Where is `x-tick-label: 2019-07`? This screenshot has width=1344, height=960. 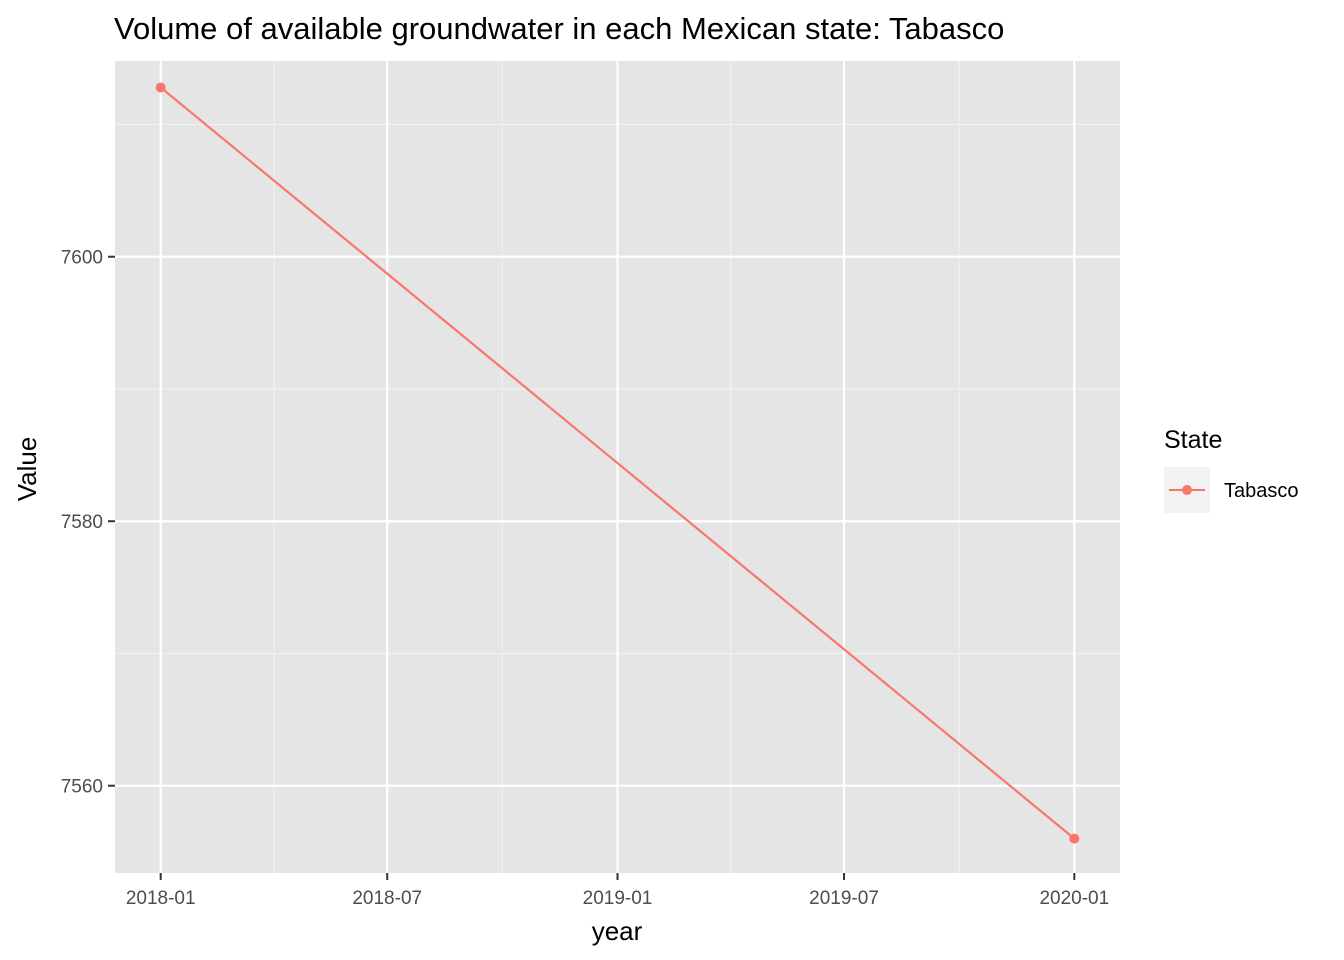 x-tick-label: 2019-07 is located at coordinates (844, 898).